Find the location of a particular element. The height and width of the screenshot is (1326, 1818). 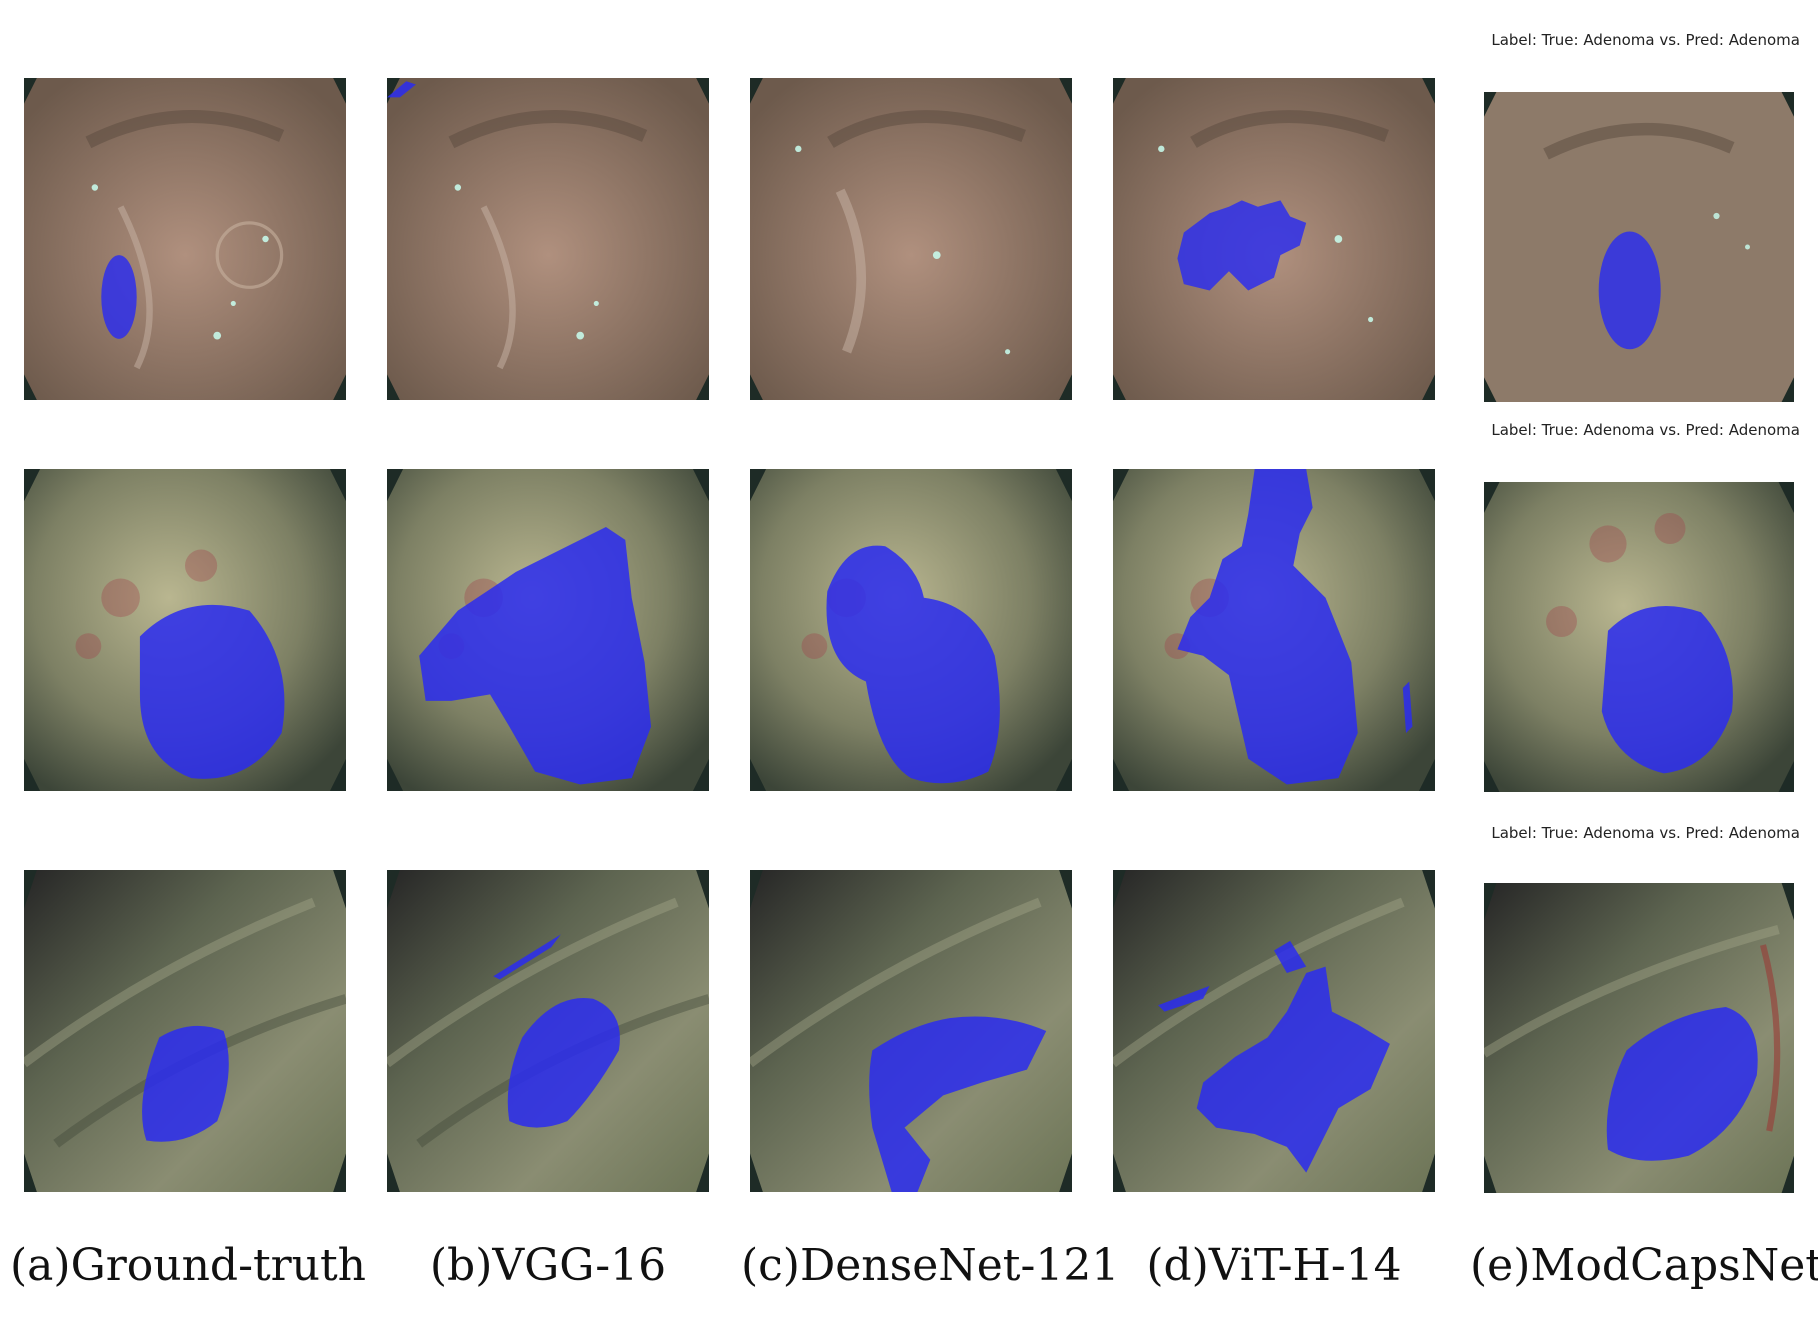

caption-densenet121: (c)DenseNet-121 is located at coordinates (930, 1265).